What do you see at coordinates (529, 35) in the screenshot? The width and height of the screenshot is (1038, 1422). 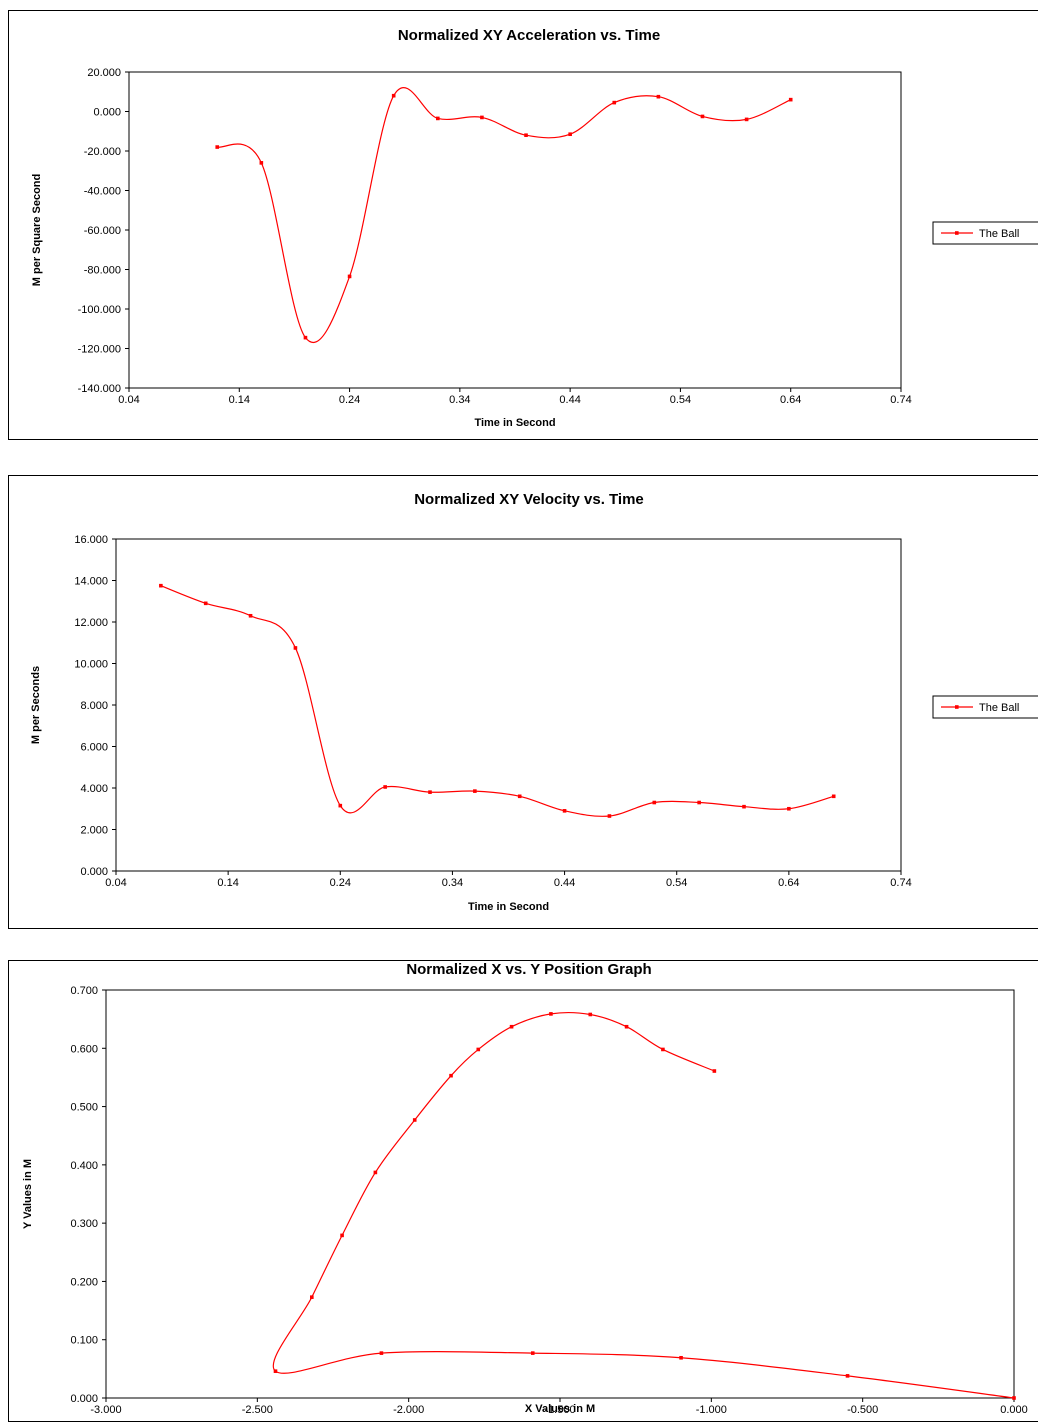 I see `chart-title: Normalized XY Acceleration vs. Time` at bounding box center [529, 35].